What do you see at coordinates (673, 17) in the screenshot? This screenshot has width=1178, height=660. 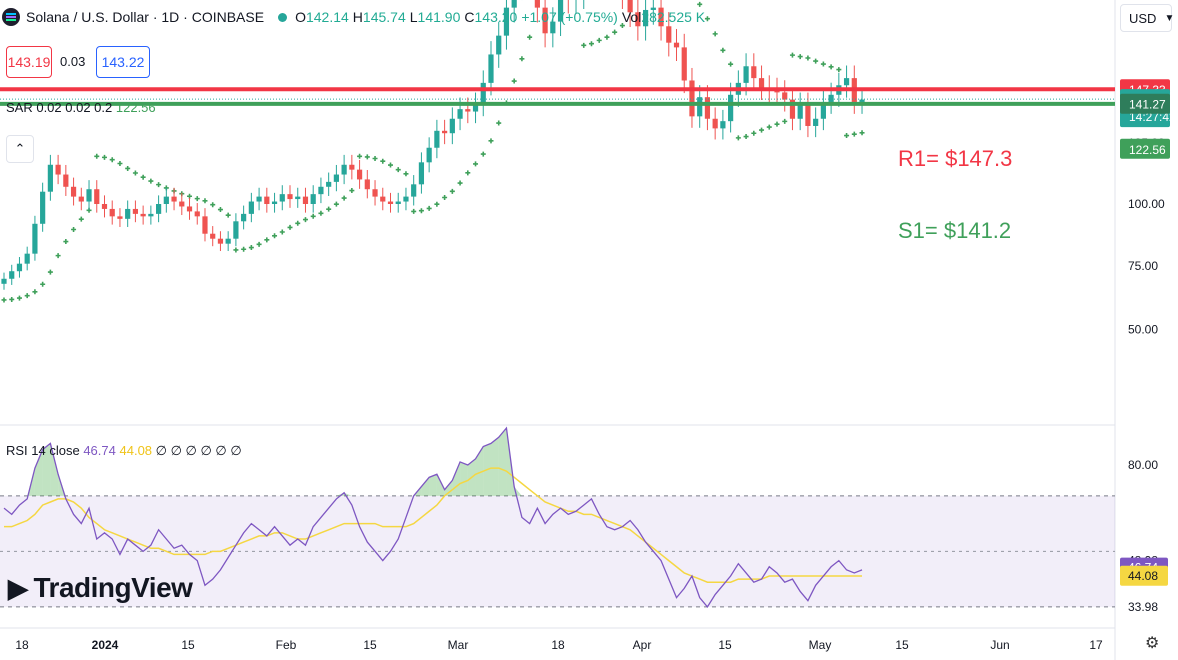 I see `volume-value: 282.525 K` at bounding box center [673, 17].